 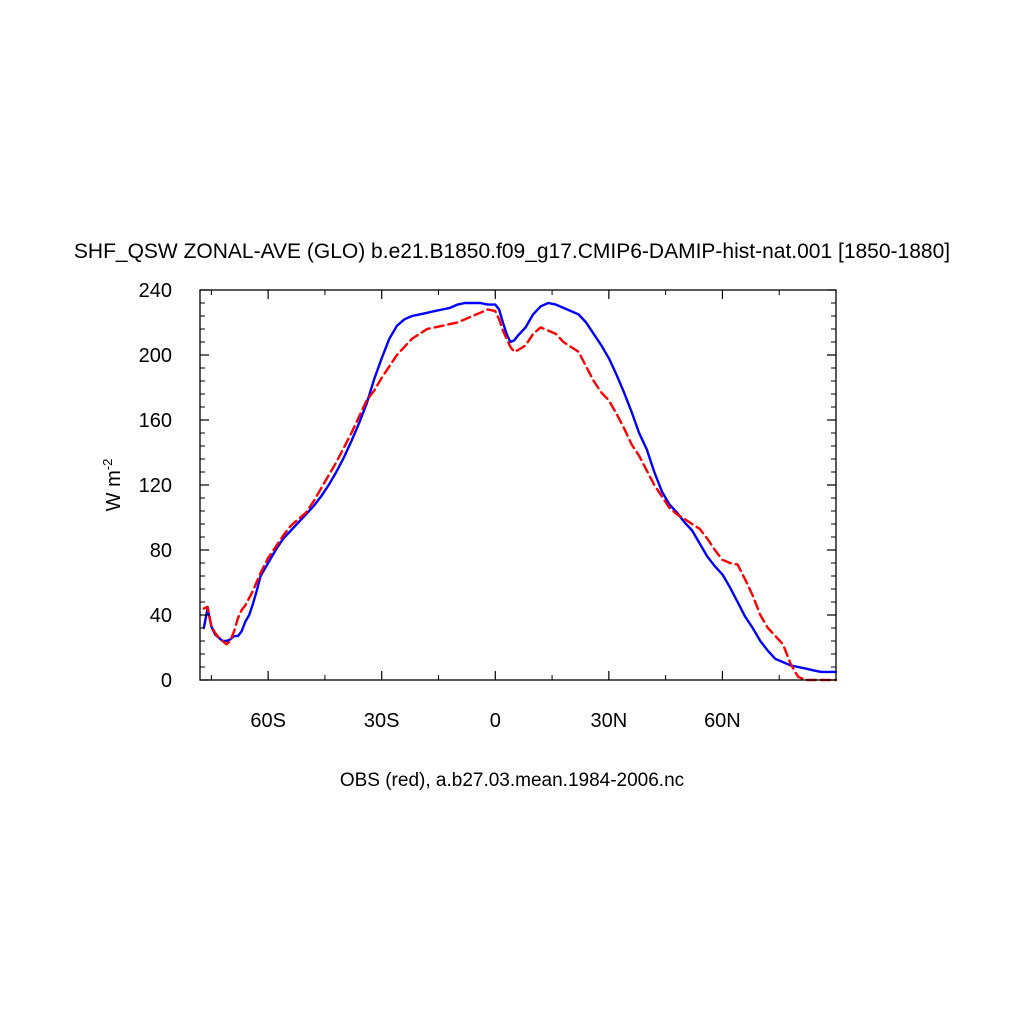 I want to click on y-tick-label: 120, so click(x=155, y=486).